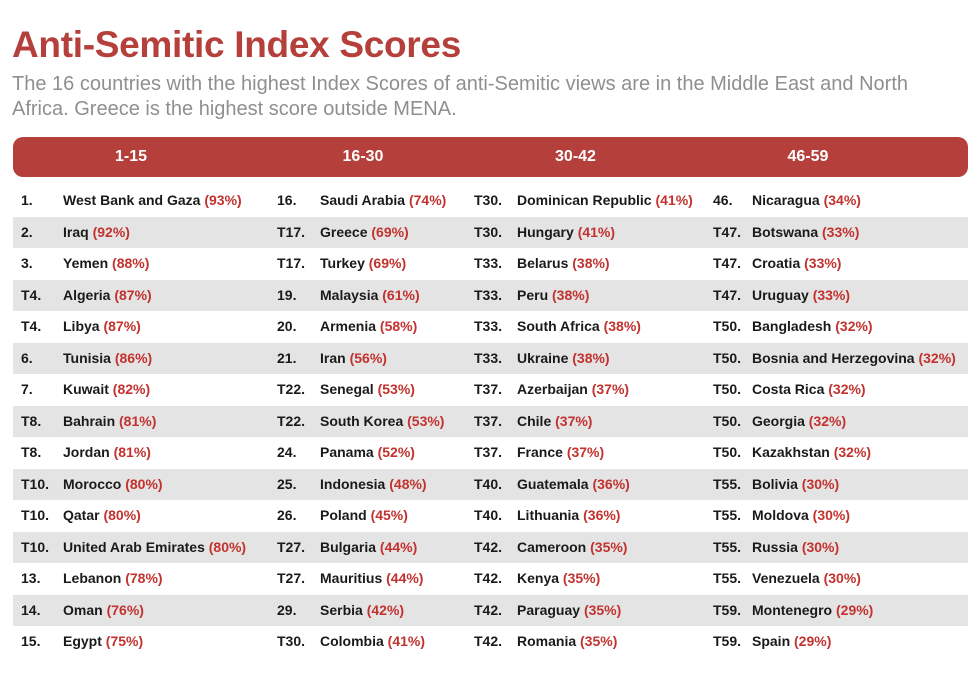  I want to click on country-entry: Morocco (80%), so click(113, 485).